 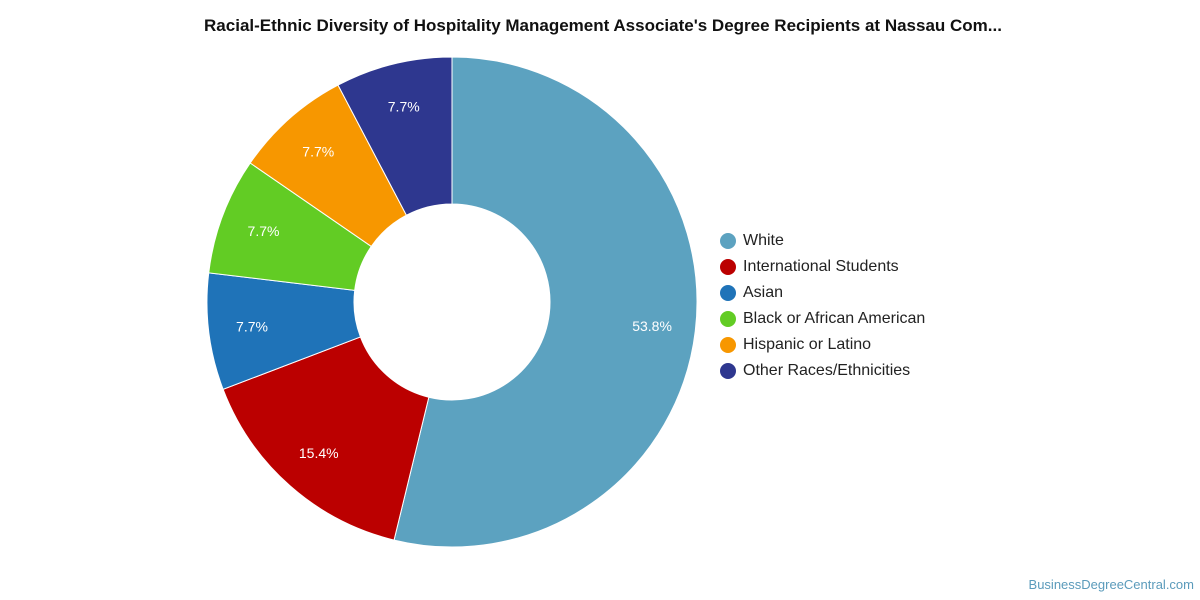 I want to click on slice-international-students, so click(x=326, y=438).